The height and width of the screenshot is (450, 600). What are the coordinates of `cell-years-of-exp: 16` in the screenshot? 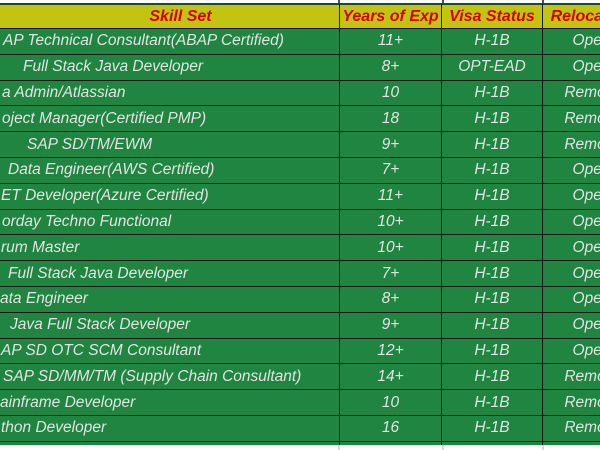 It's located at (391, 428).